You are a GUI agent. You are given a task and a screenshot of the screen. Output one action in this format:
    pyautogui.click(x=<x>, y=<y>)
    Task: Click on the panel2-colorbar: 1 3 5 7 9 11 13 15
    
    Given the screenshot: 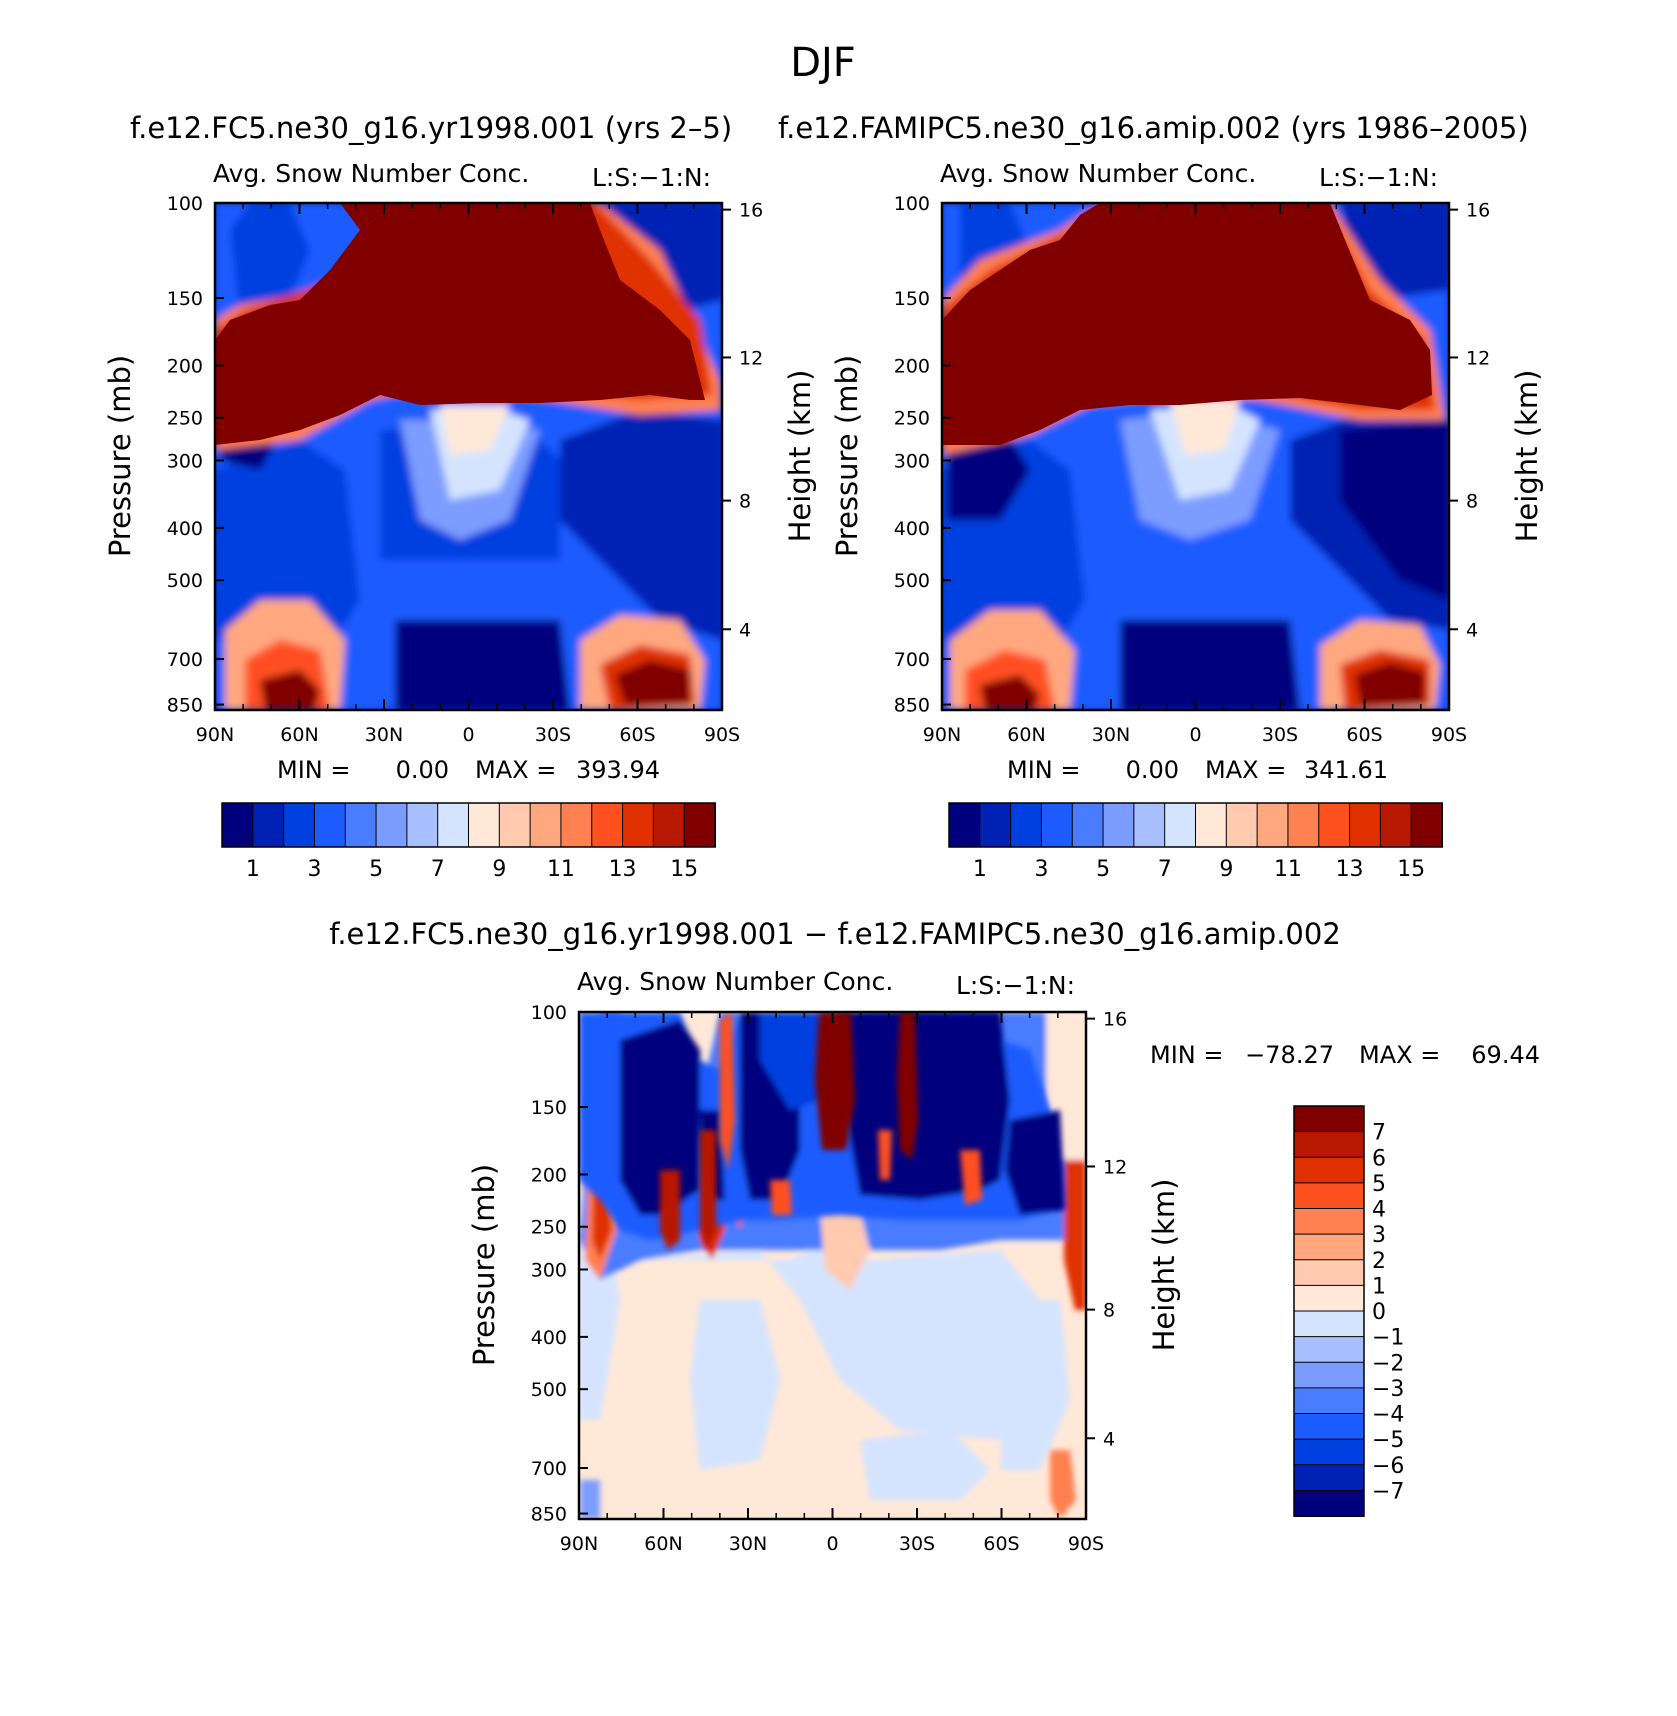 What is the action you would take?
    pyautogui.click(x=1195, y=842)
    